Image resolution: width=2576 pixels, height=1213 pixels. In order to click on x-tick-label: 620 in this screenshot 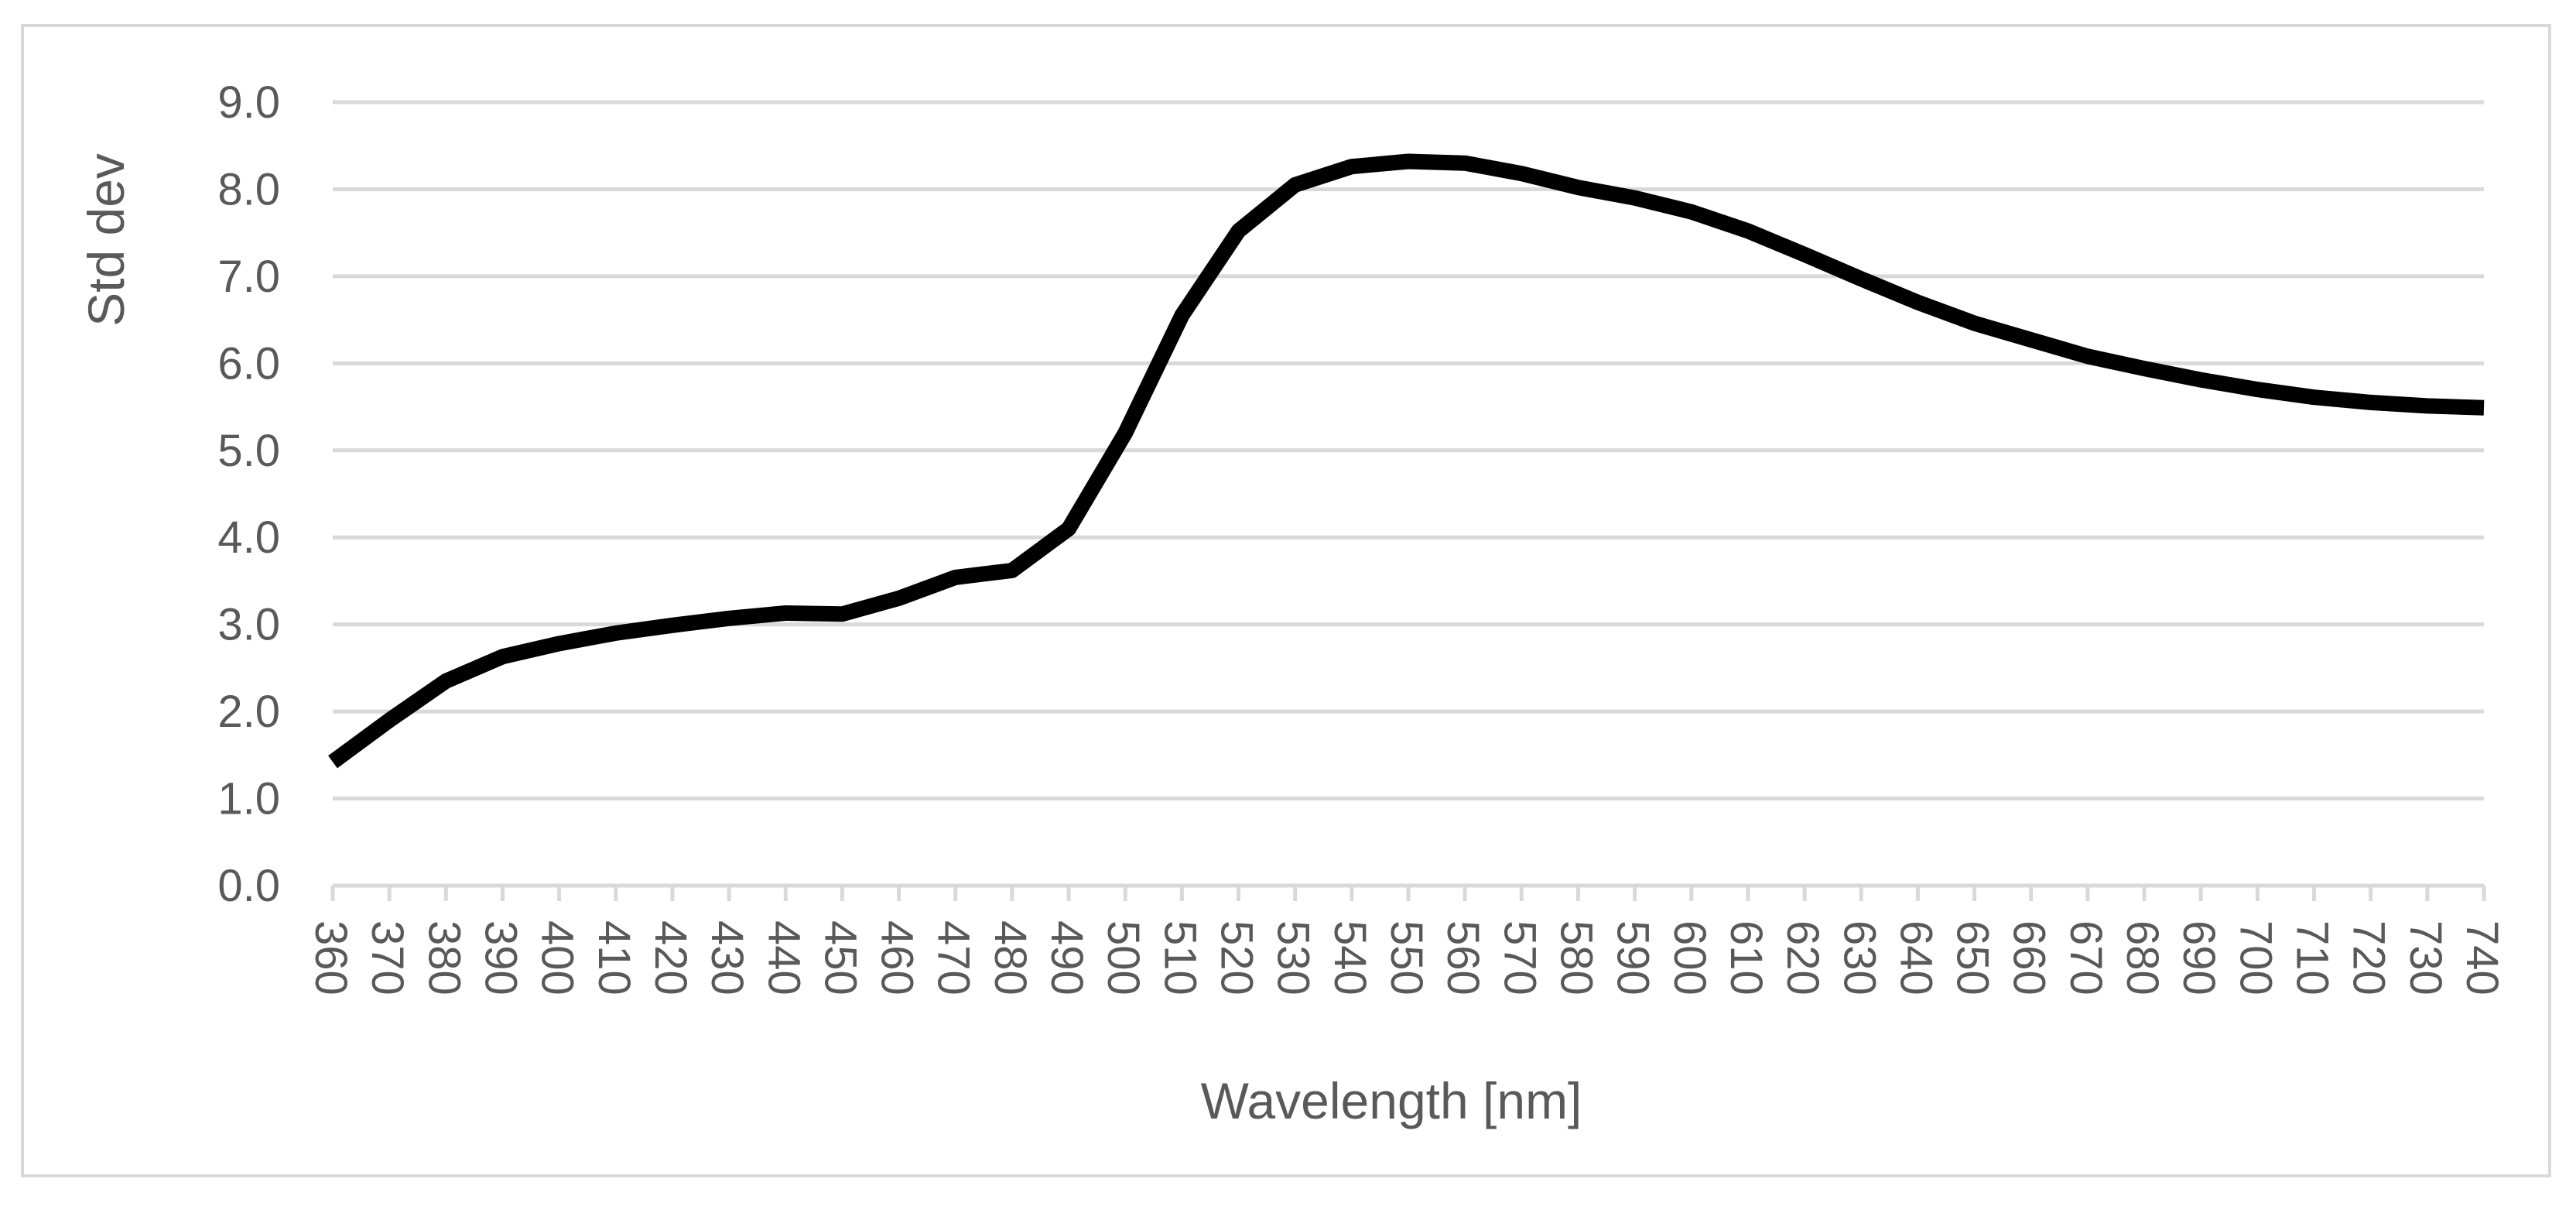, I will do `click(1803, 958)`.